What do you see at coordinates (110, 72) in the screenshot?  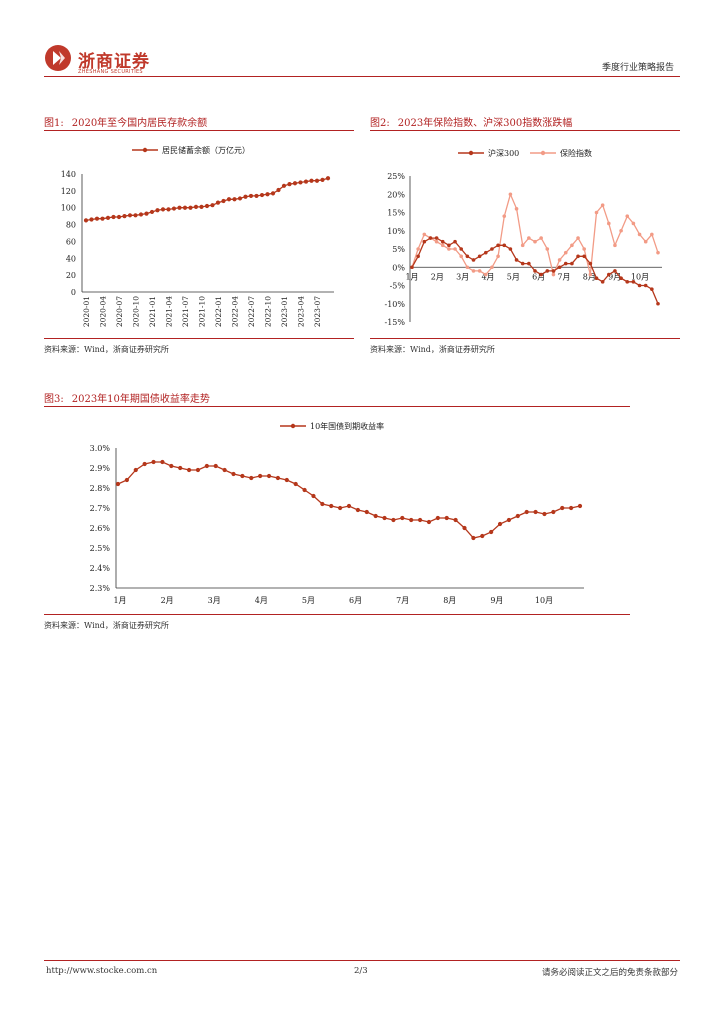 I see `logo-subtitle: ZHESHANG SECURITIES` at bounding box center [110, 72].